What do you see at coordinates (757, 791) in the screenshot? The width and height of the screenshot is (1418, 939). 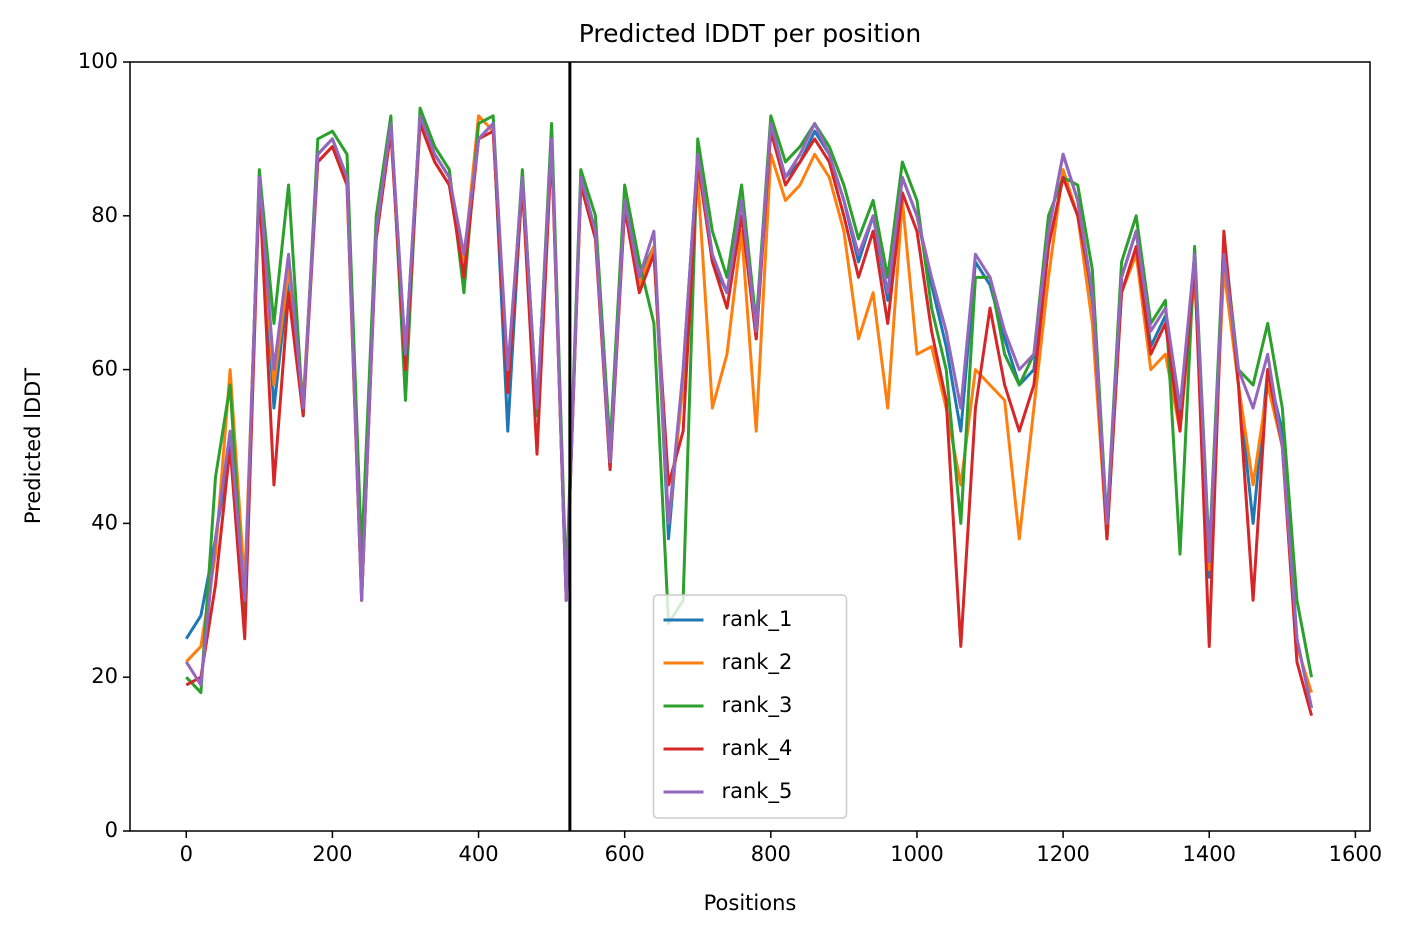 I see `legend-label: rank_5` at bounding box center [757, 791].